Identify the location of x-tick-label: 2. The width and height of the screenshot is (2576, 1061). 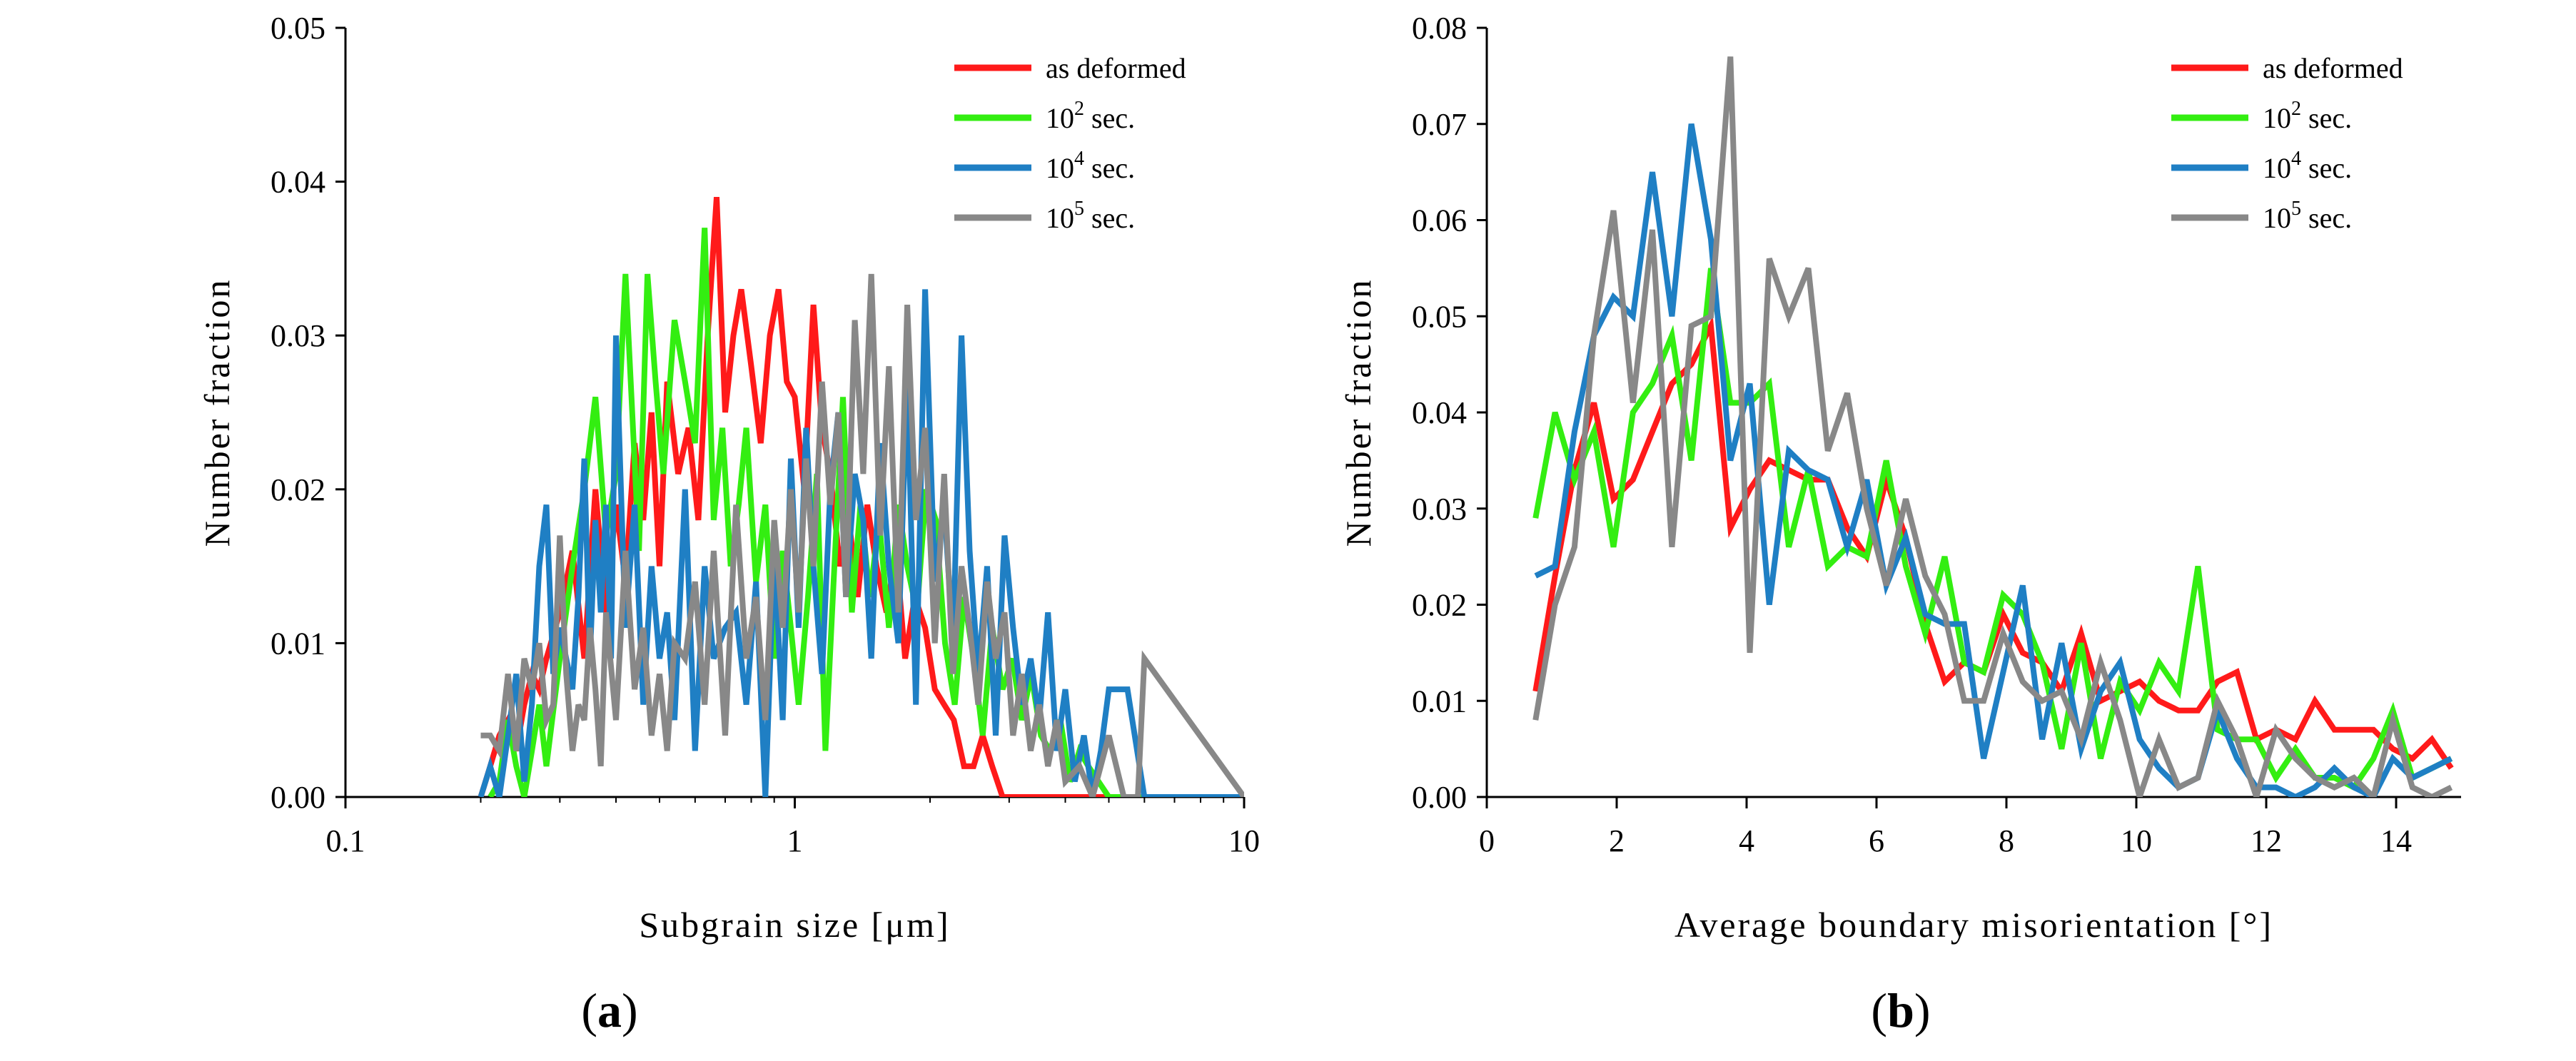
(1617, 840).